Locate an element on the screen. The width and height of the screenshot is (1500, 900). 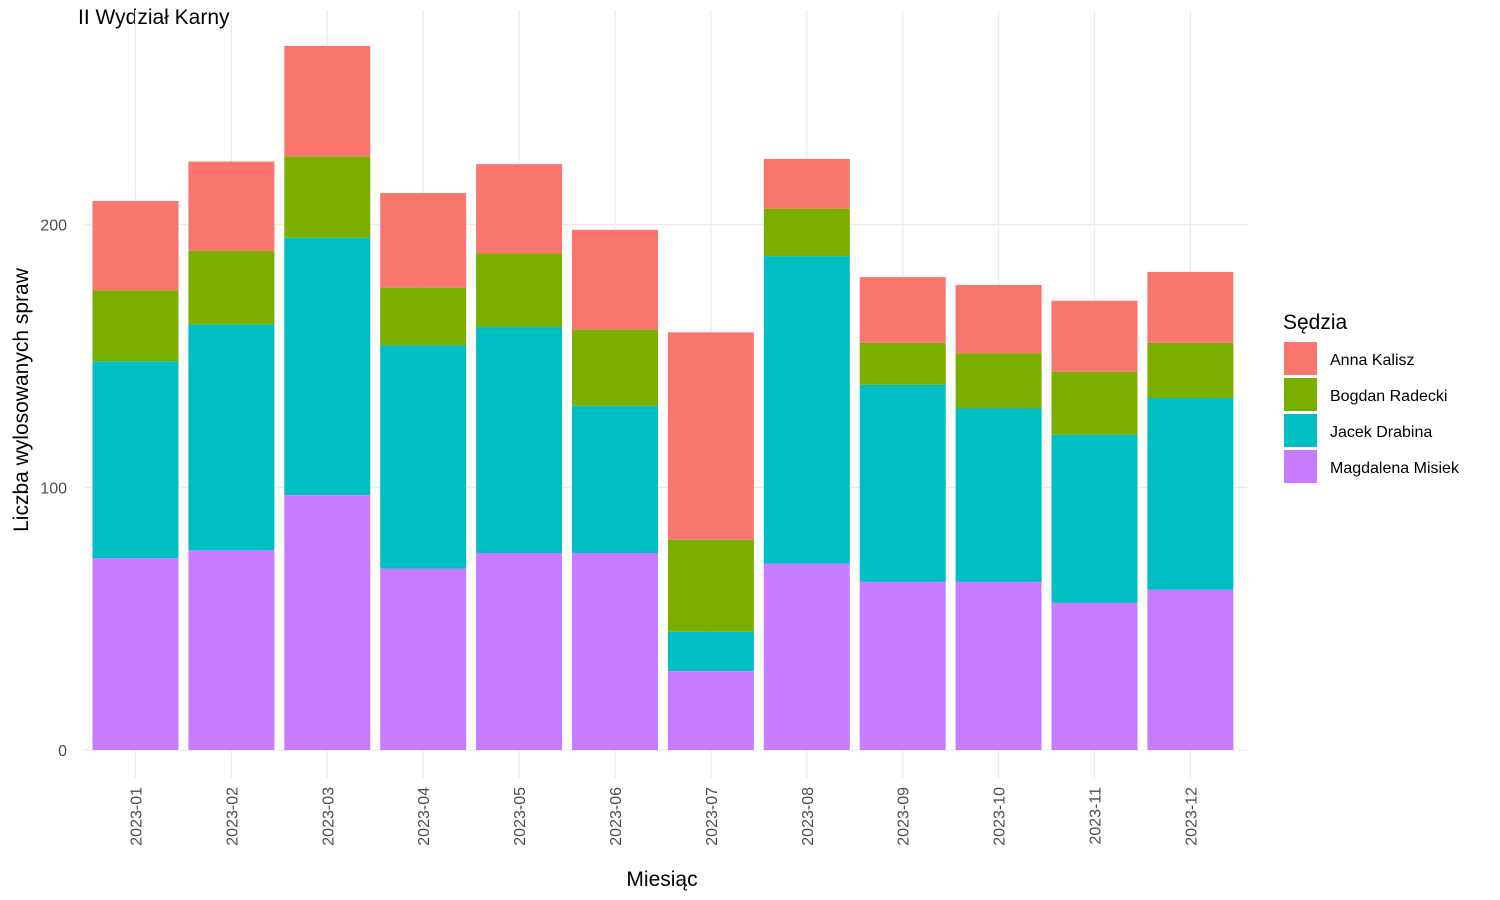
x-tick-label: 2023-03 is located at coordinates (328, 816).